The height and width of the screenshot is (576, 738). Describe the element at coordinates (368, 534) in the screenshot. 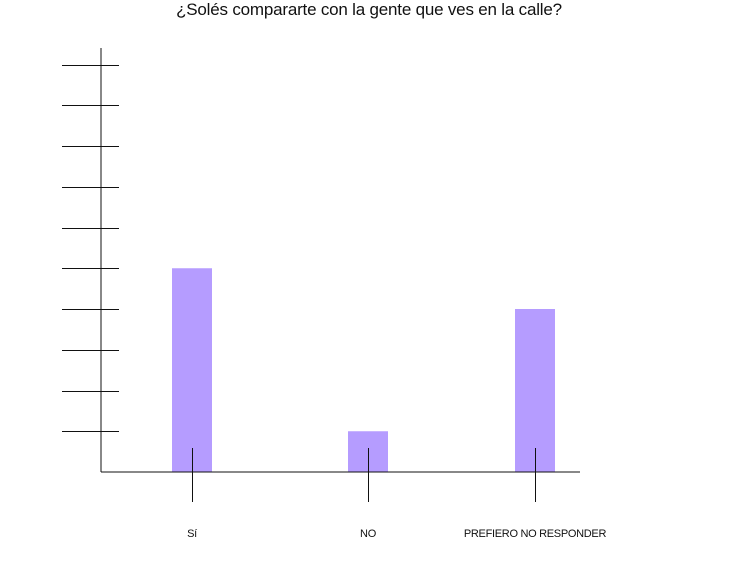

I see `category-label: NO` at that location.